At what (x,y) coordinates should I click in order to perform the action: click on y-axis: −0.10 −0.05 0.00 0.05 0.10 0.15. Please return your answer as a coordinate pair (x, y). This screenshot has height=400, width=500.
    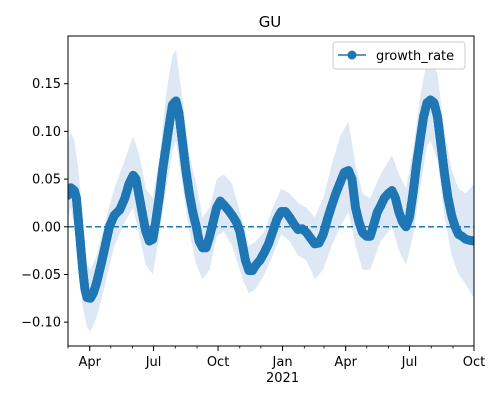
    Looking at the image, I should click on (44, 204).